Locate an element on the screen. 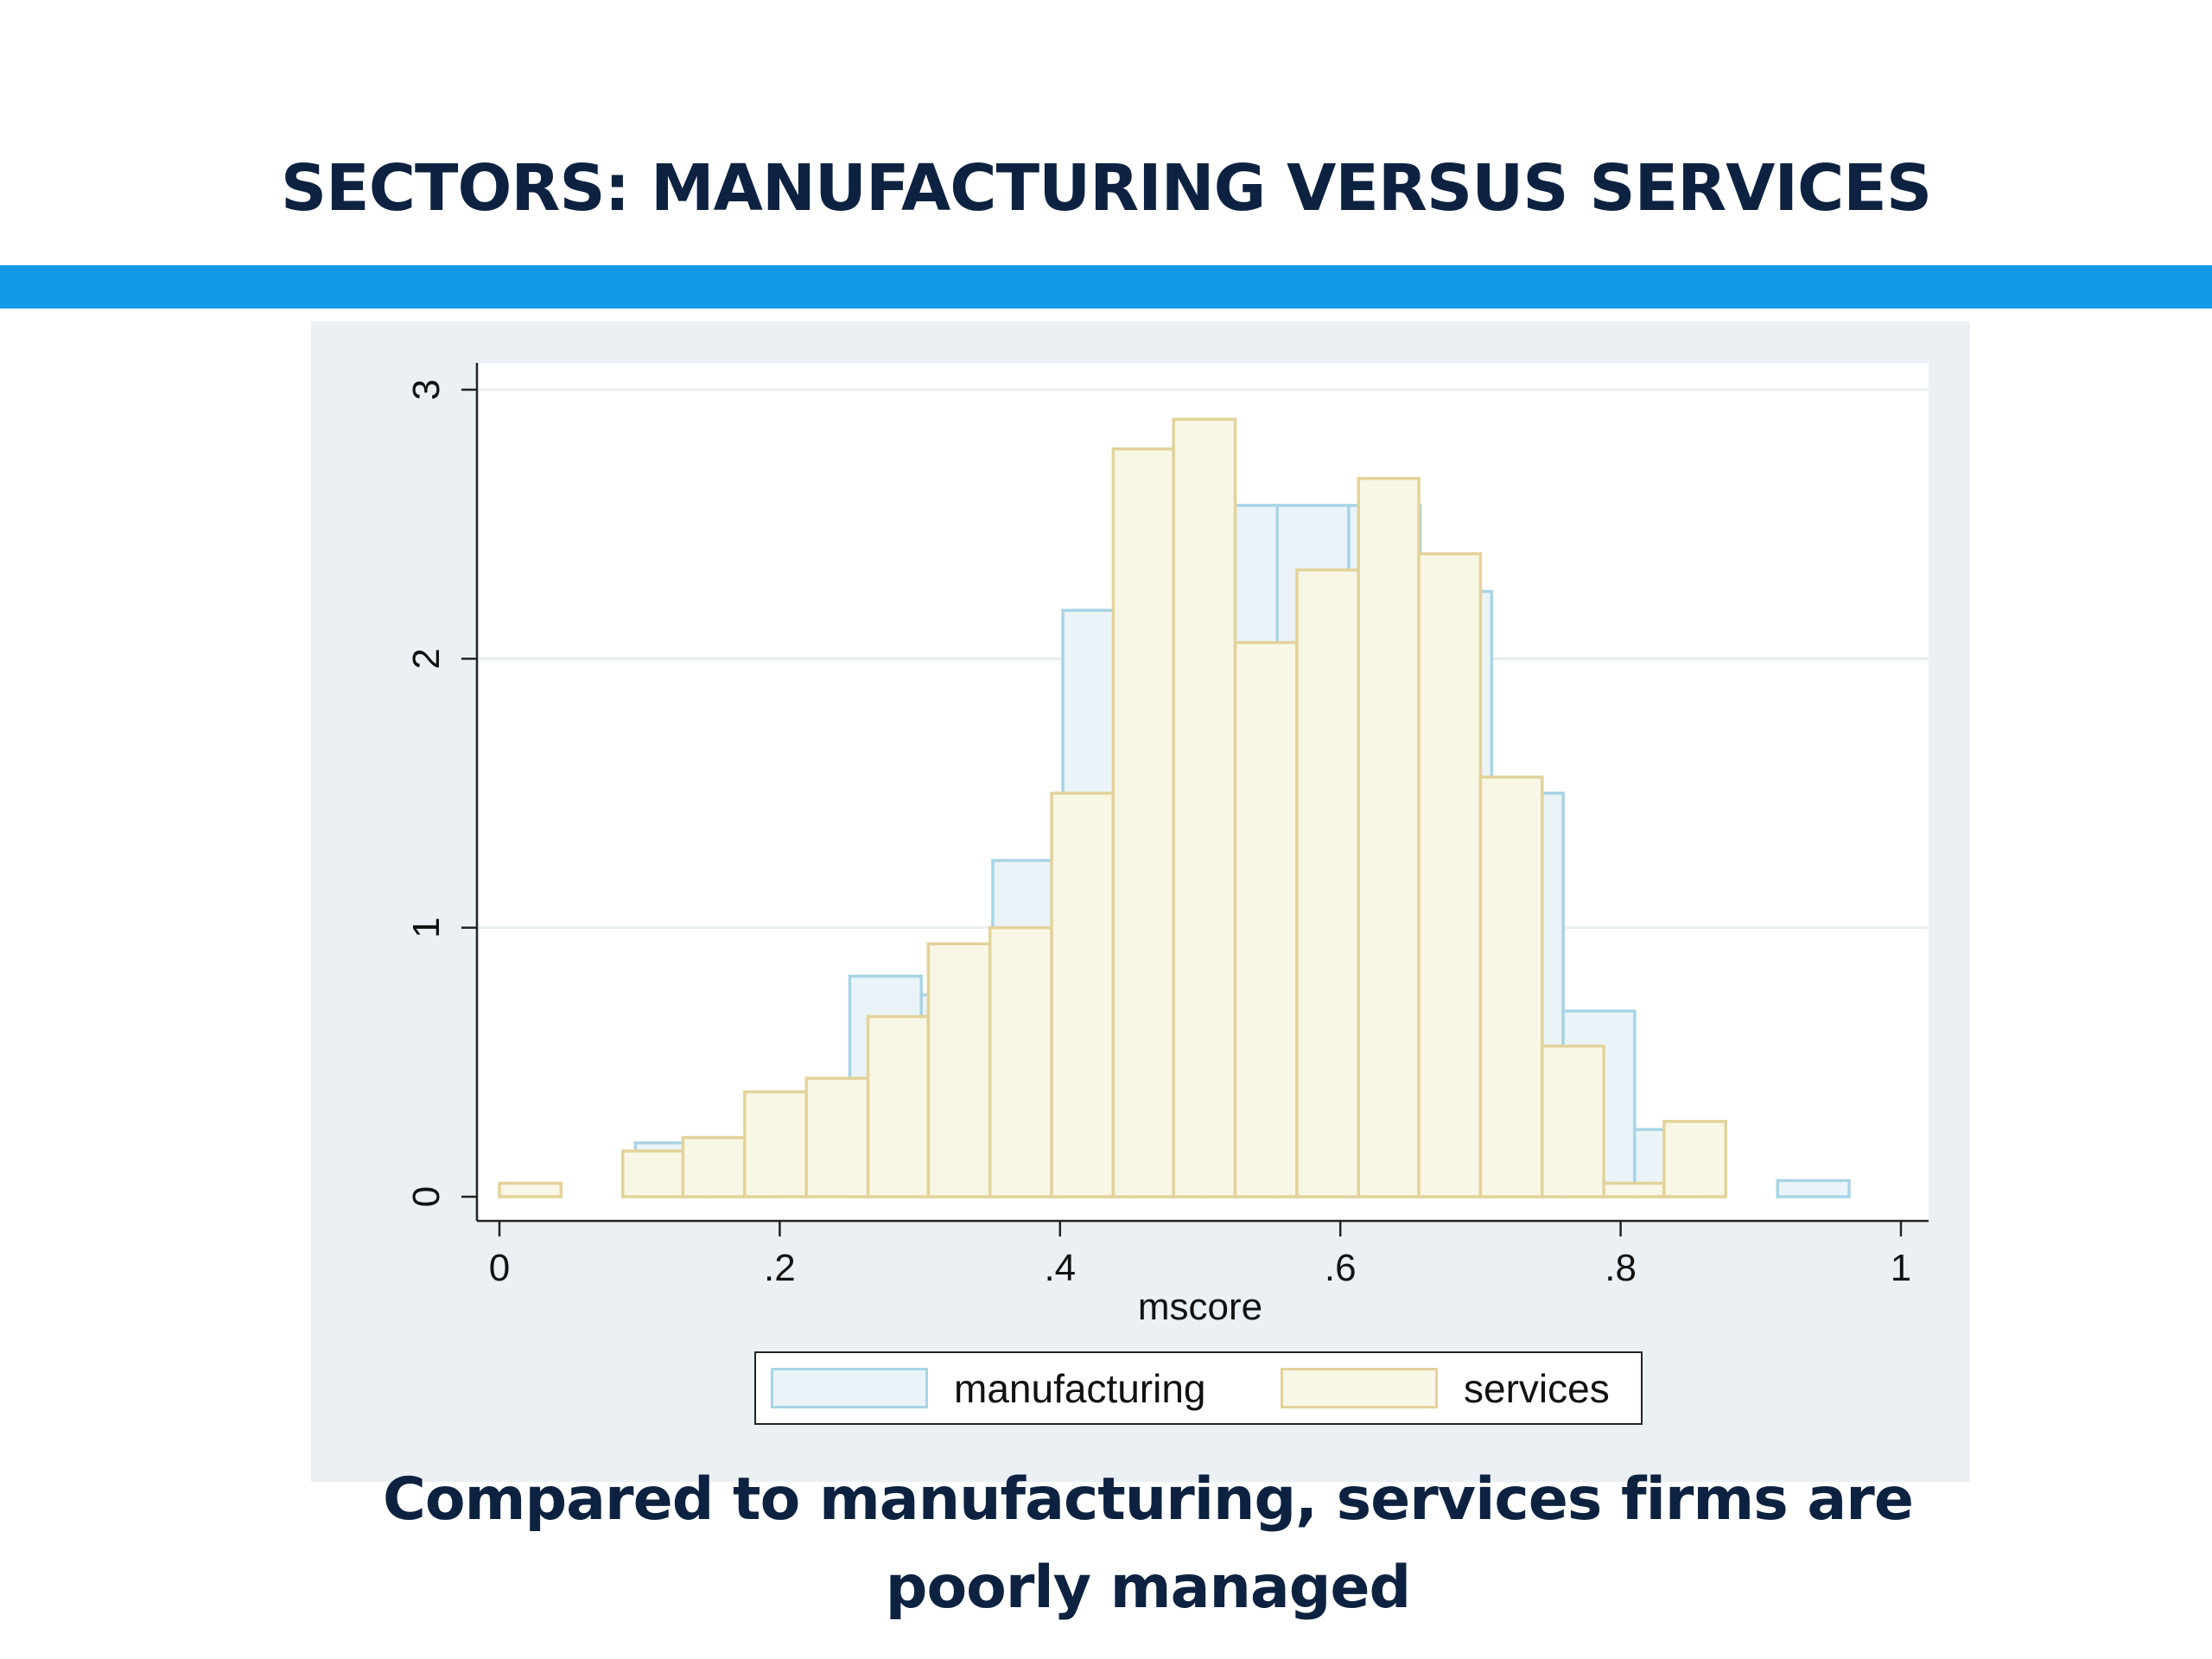  y-tick-label: 0 is located at coordinates (426, 1196).